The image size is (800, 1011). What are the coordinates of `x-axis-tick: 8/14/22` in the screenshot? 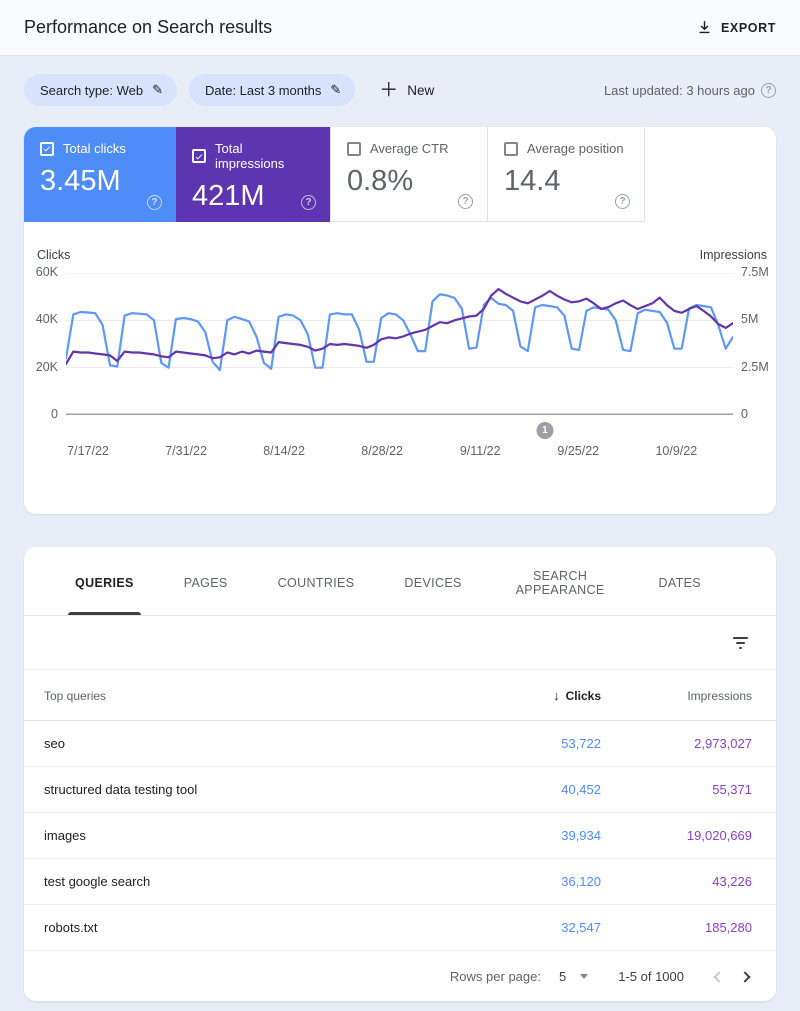 It's located at (284, 451).